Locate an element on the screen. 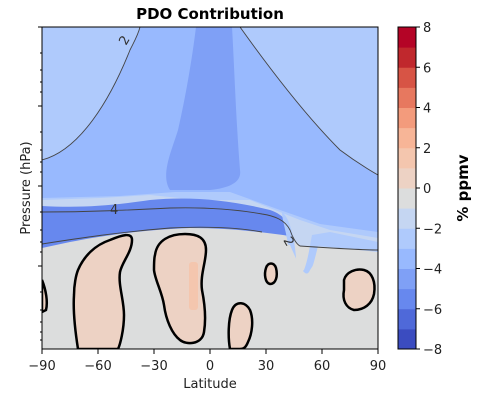 This screenshot has width=477, height=395. contour-line-upper-left is located at coordinates (91, 94).